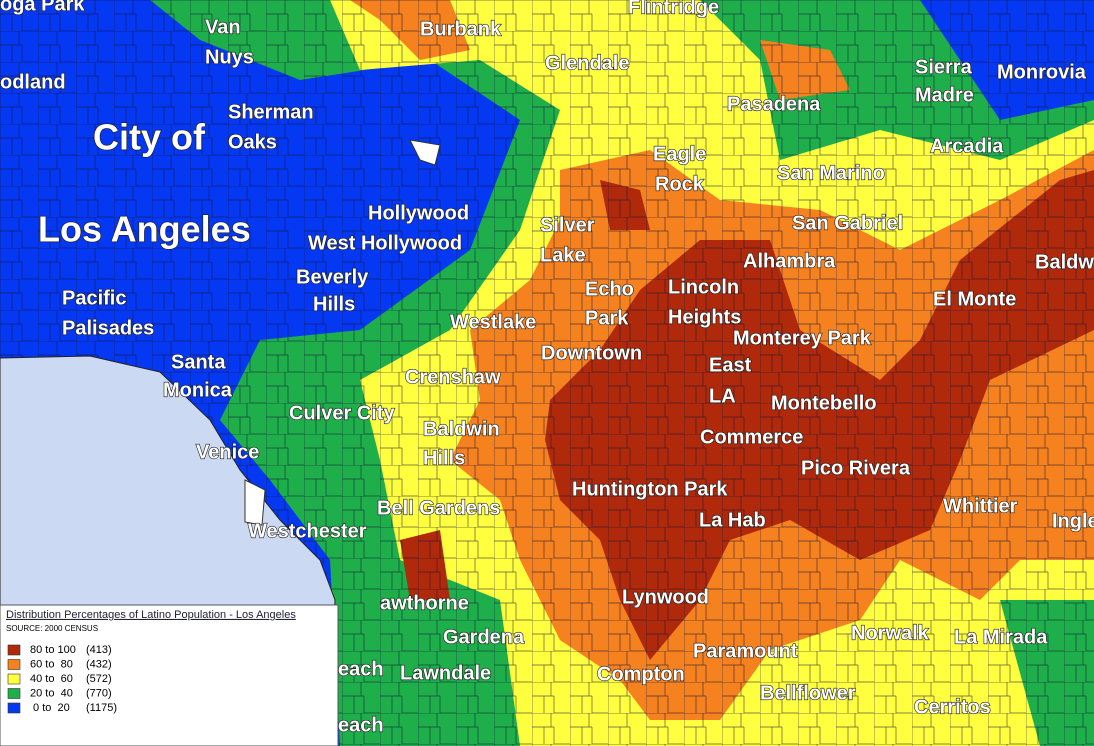  I want to click on place-label: Lincoln, so click(703, 287).